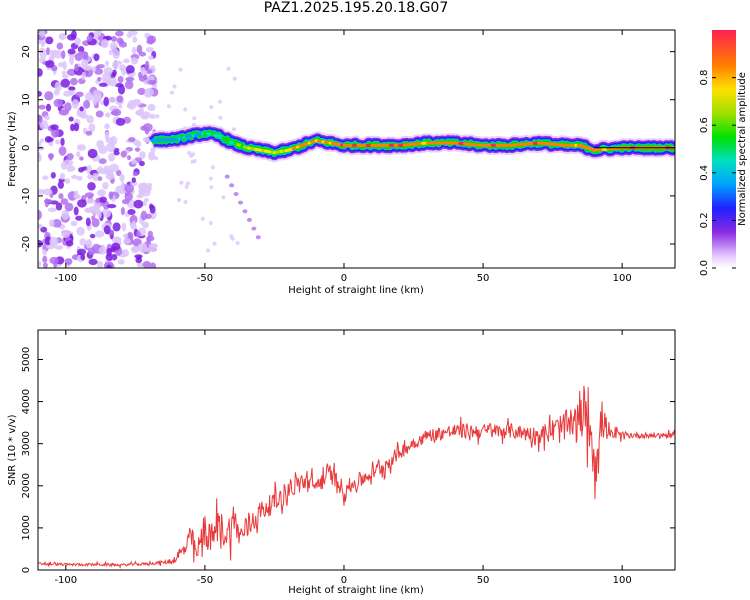 Image resolution: width=750 pixels, height=600 pixels. What do you see at coordinates (483, 580) in the screenshot?
I see `x-tick-label: 50` at bounding box center [483, 580].